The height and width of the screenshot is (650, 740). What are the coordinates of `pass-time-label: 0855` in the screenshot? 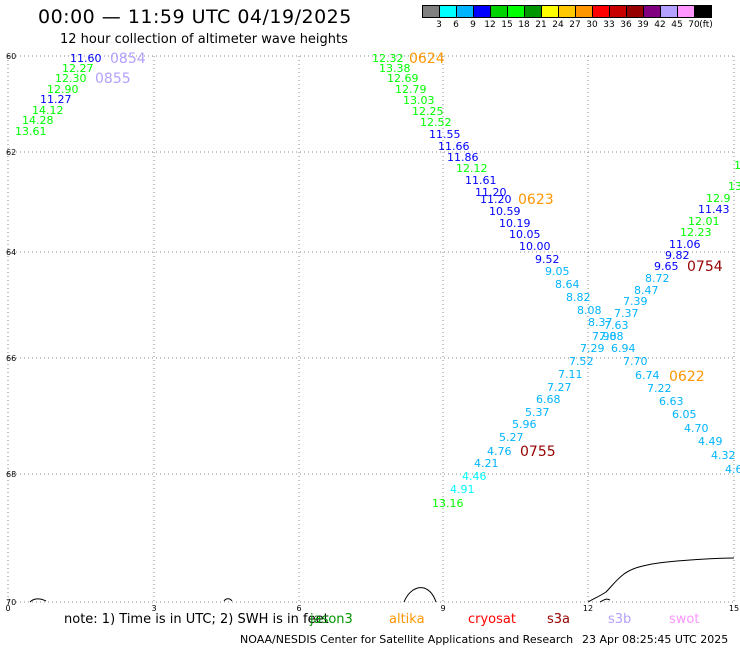 It's located at (113, 79).